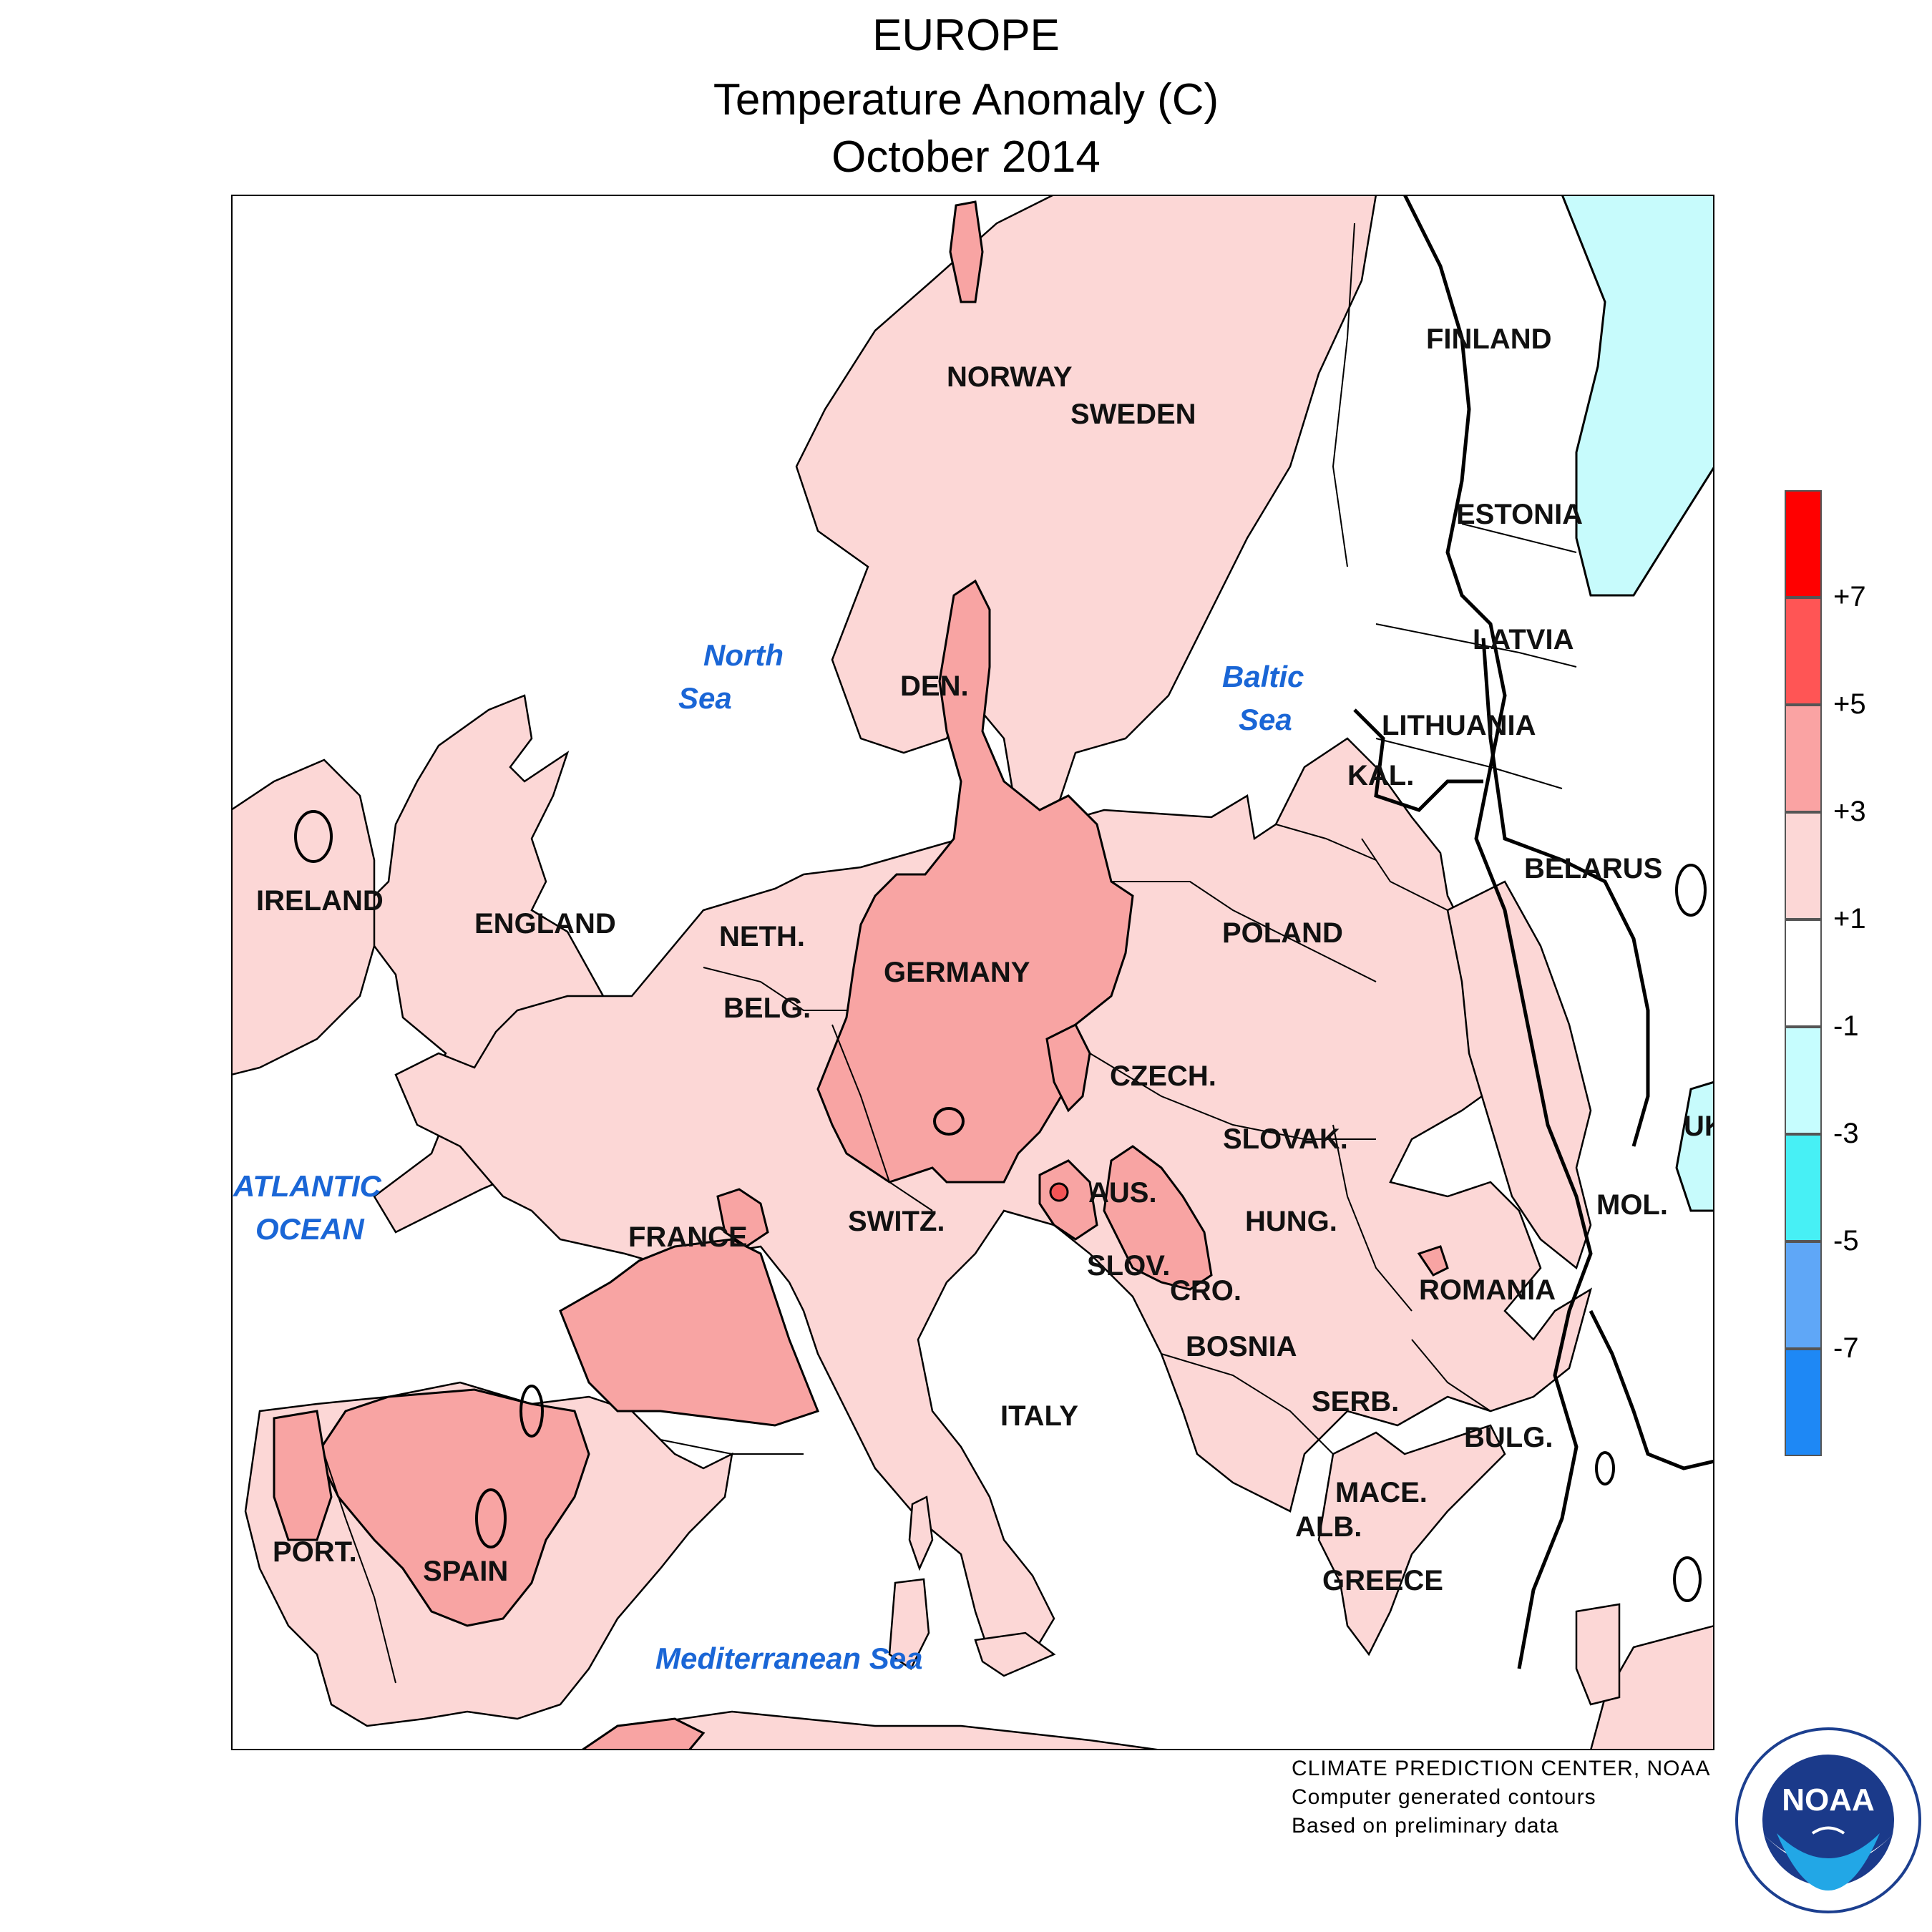  Describe the element at coordinates (688, 1237) in the screenshot. I see `label-france: FRANCE` at that location.